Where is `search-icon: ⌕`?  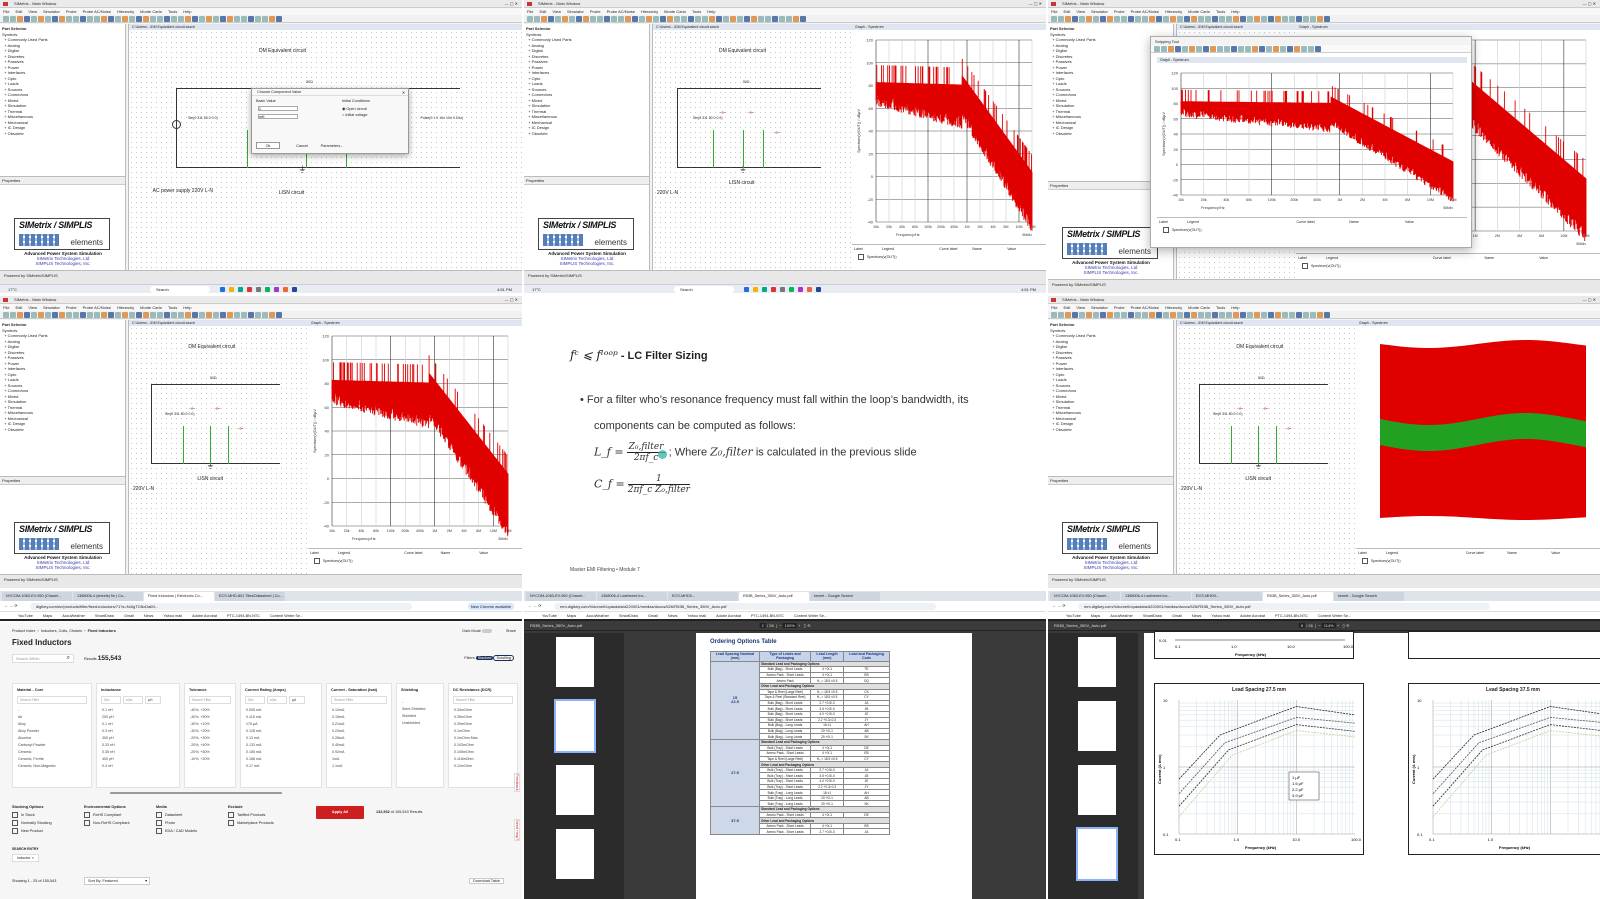
search-icon: ⌕ is located at coordinates (68, 658).